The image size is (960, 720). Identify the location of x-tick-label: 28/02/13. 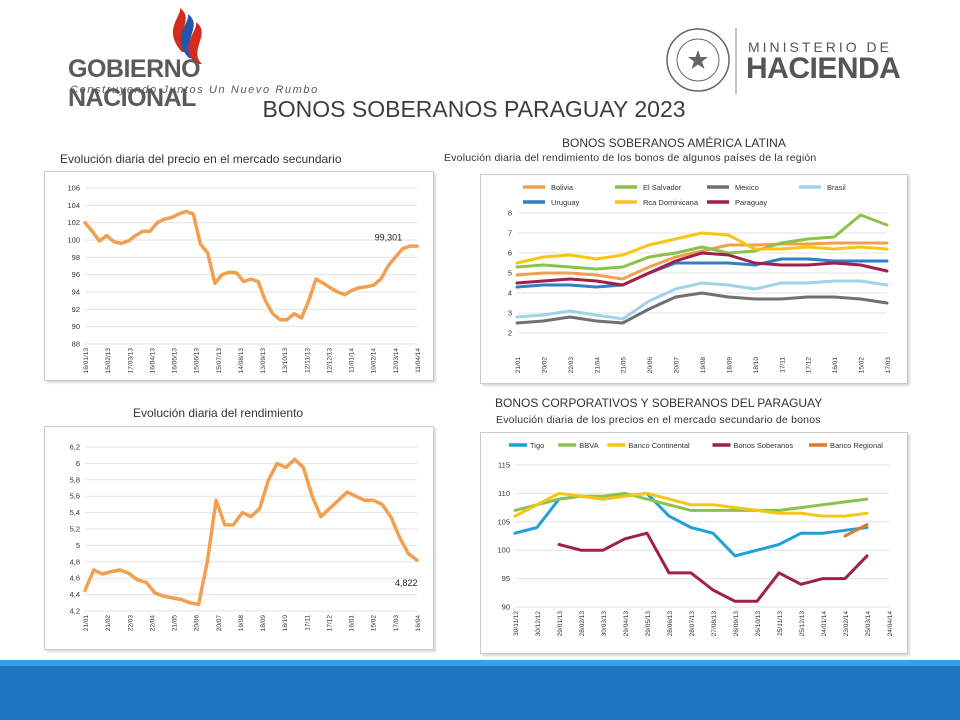
(582, 624).